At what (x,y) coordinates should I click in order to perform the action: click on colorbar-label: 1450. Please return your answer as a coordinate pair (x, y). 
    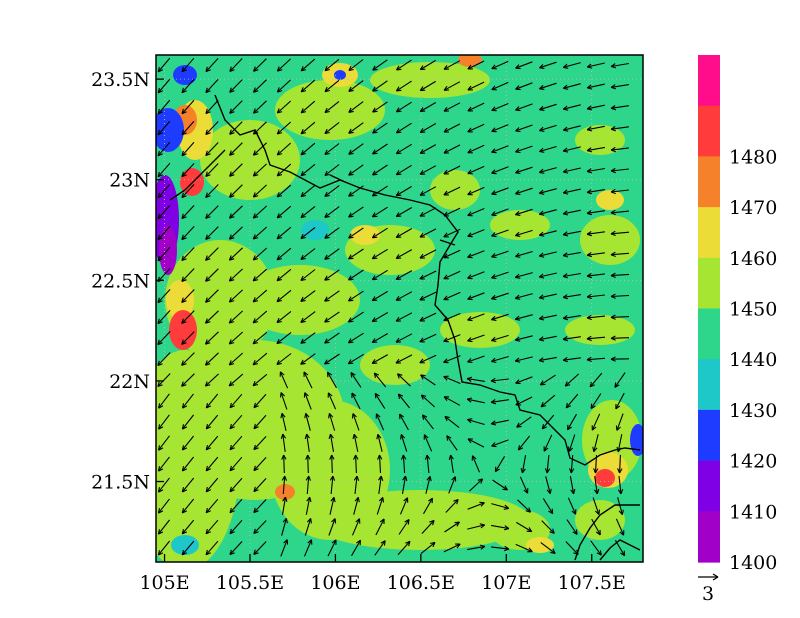
    Looking at the image, I should click on (753, 310).